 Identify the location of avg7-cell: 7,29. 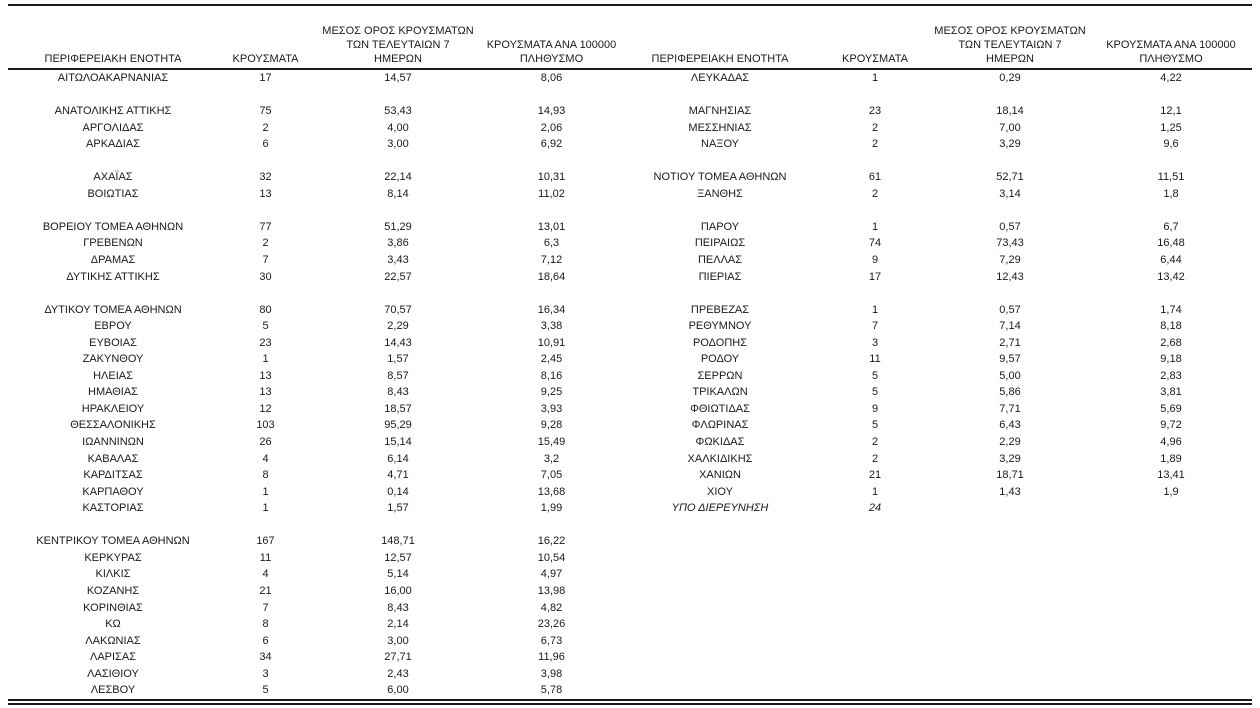
(1010, 260).